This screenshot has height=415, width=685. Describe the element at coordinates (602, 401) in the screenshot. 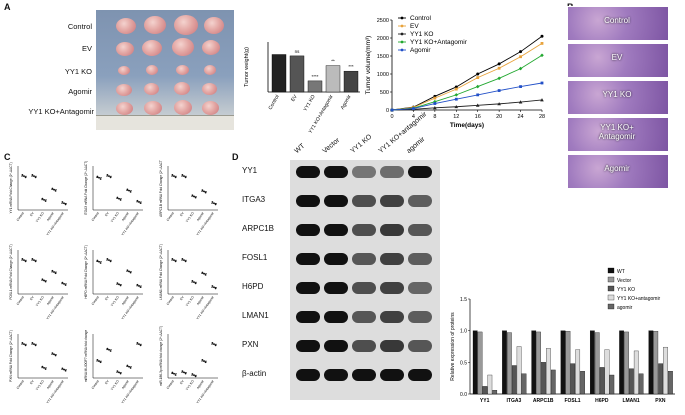

I see `tick-label: H6PD` at that location.